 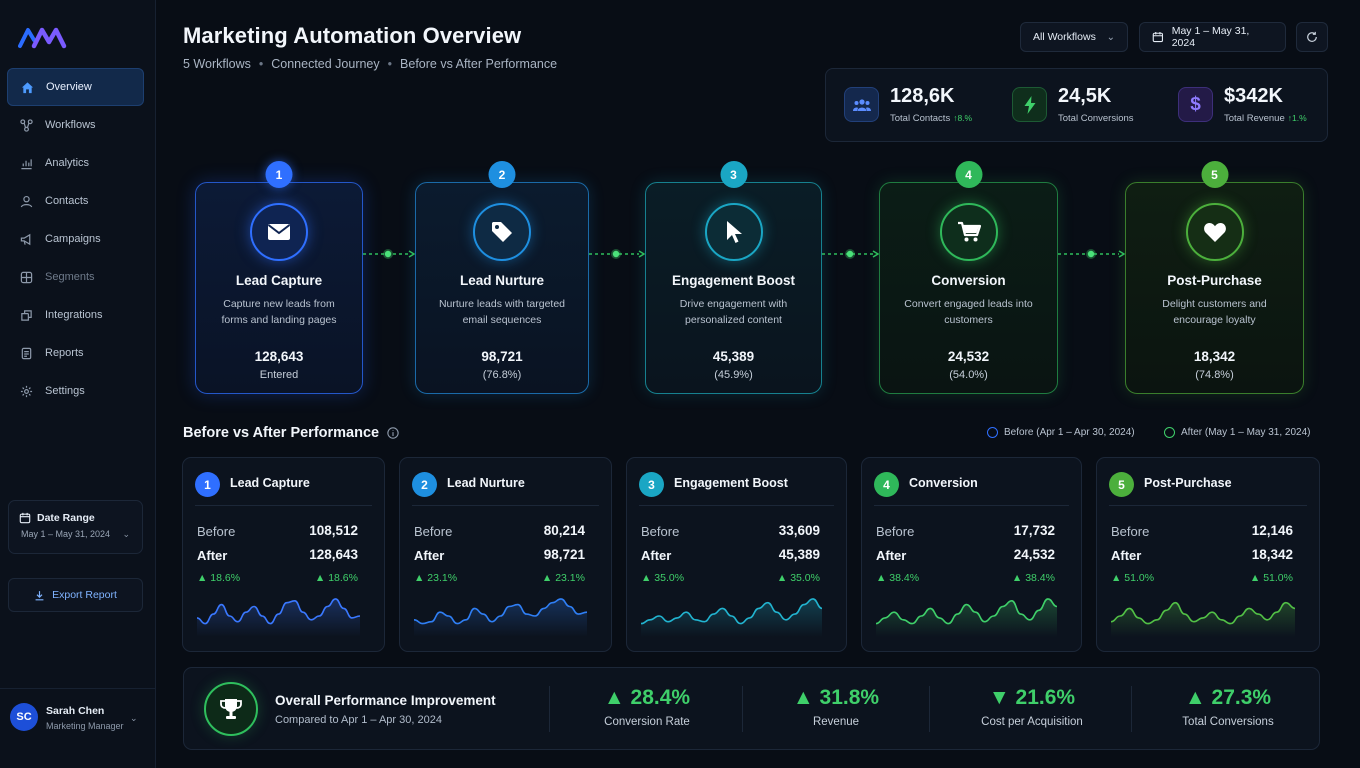 I want to click on sidebar-item-integrations: Integrations, so click(x=75, y=315).